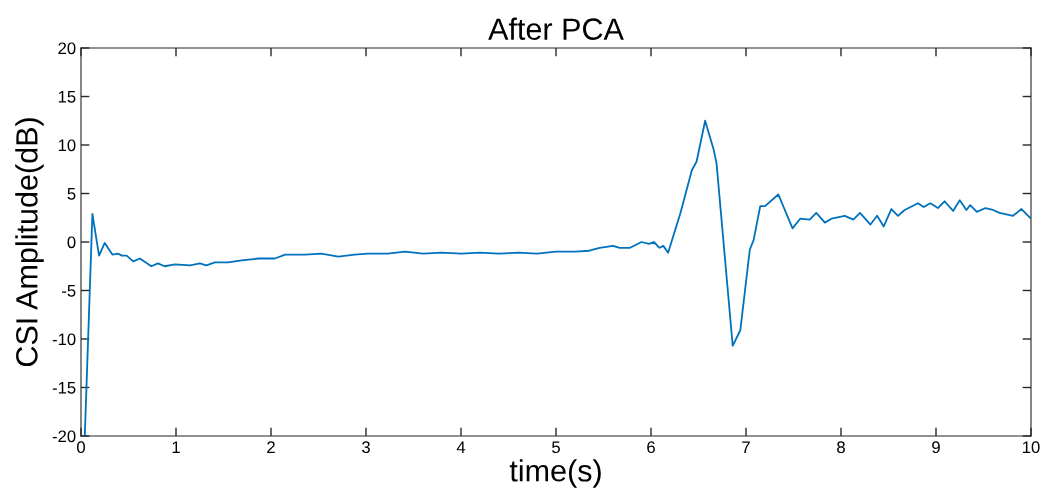 The height and width of the screenshot is (502, 1053). Describe the element at coordinates (556, 447) in the screenshot. I see `x-tick-label: 5` at that location.